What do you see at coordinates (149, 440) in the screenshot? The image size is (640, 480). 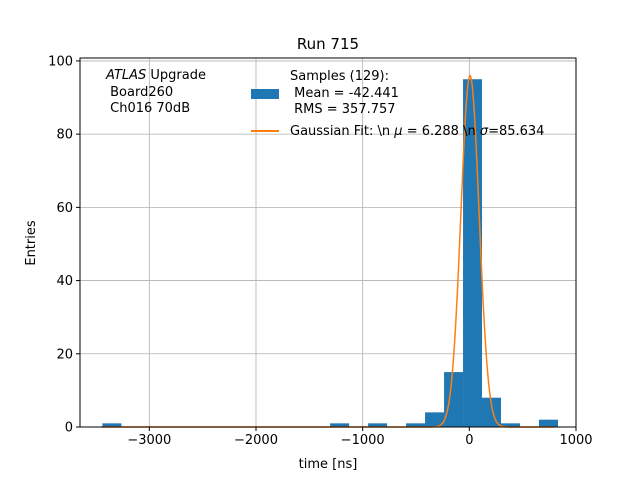 I see `x-tick-label: −3000` at bounding box center [149, 440].